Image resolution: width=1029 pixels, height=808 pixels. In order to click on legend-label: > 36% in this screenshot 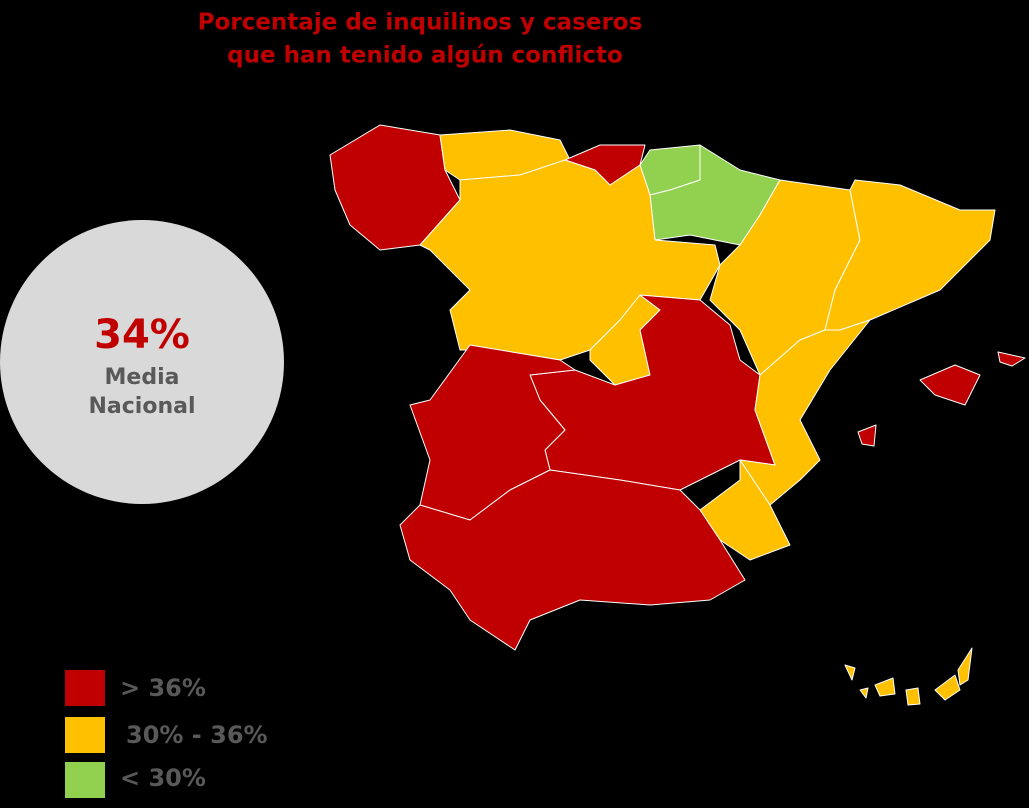, I will do `click(163, 688)`.